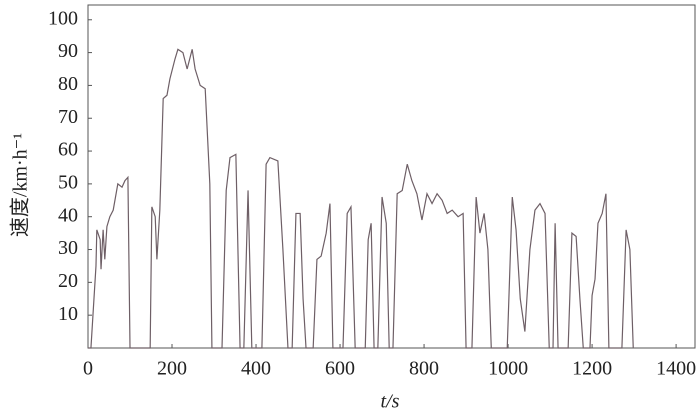 This screenshot has height=417, width=700. Describe the element at coordinates (390, 402) in the screenshot. I see `x-axis-label: t/s` at that location.